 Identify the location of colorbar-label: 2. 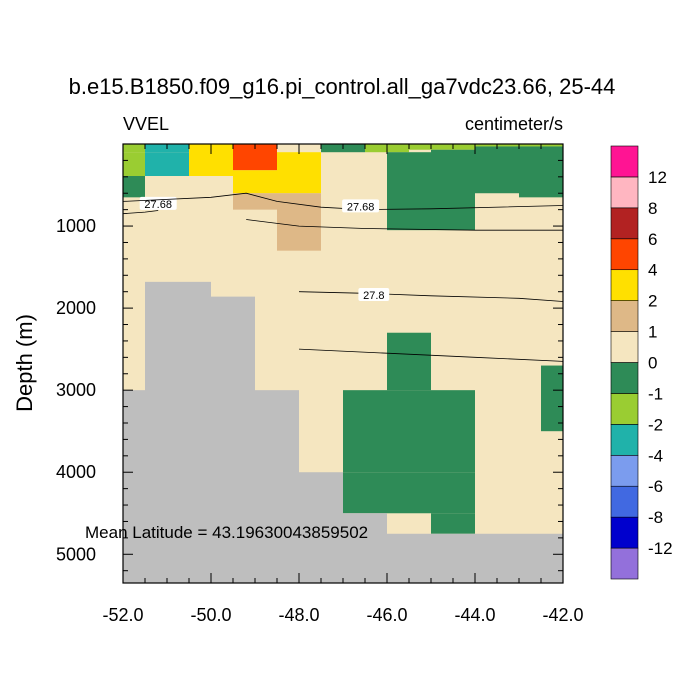
(652, 301).